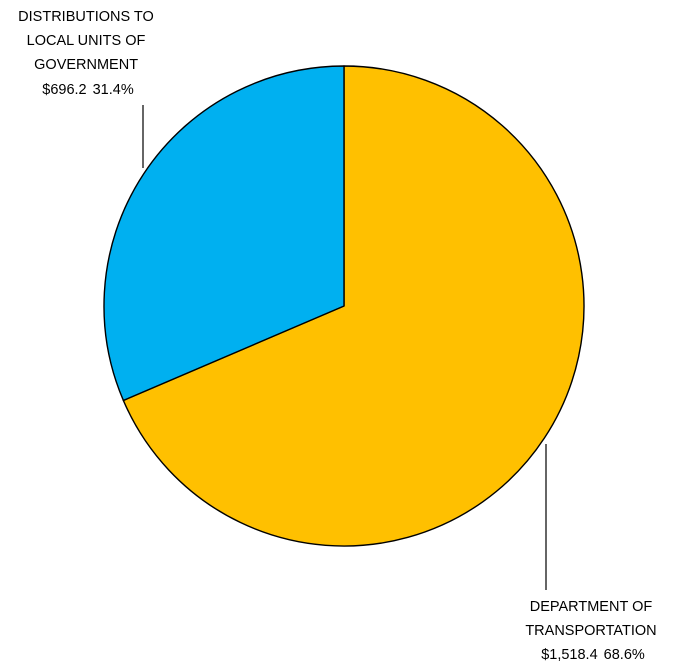 The width and height of the screenshot is (681, 664). I want to click on value-transportation: $1,518.4, so click(569, 655).